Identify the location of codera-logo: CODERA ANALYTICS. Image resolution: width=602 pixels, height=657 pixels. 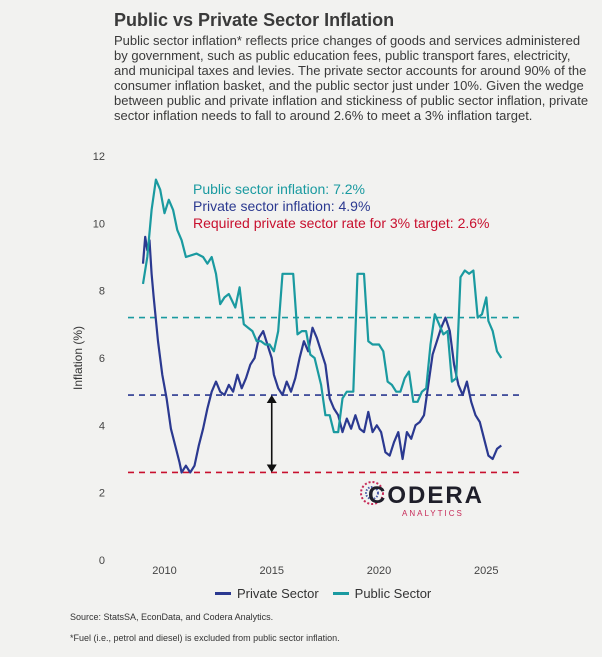
(430, 499).